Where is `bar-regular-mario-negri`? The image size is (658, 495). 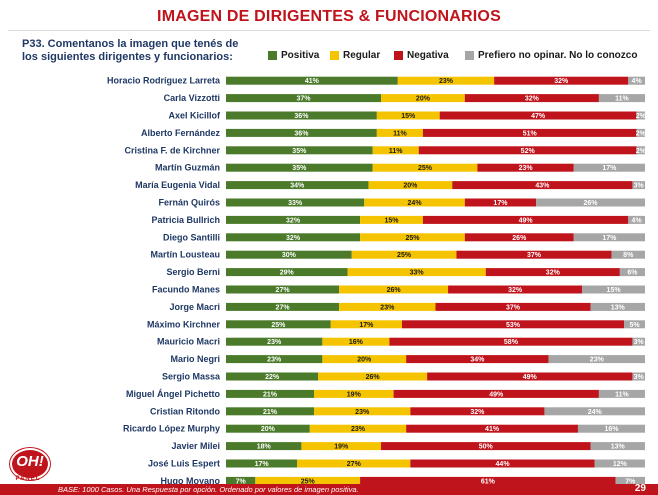
bar-regular-mario-negri is located at coordinates (364, 359).